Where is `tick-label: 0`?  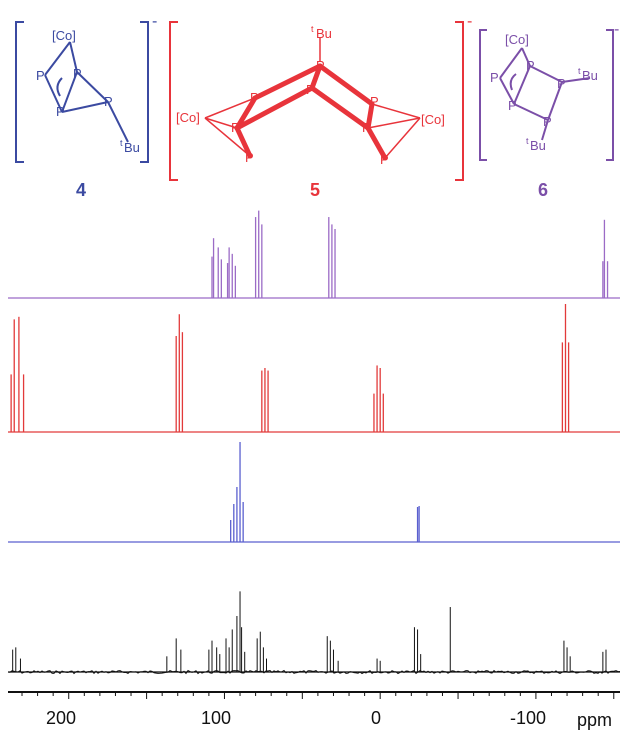
tick-label: 0 is located at coordinates (376, 718).